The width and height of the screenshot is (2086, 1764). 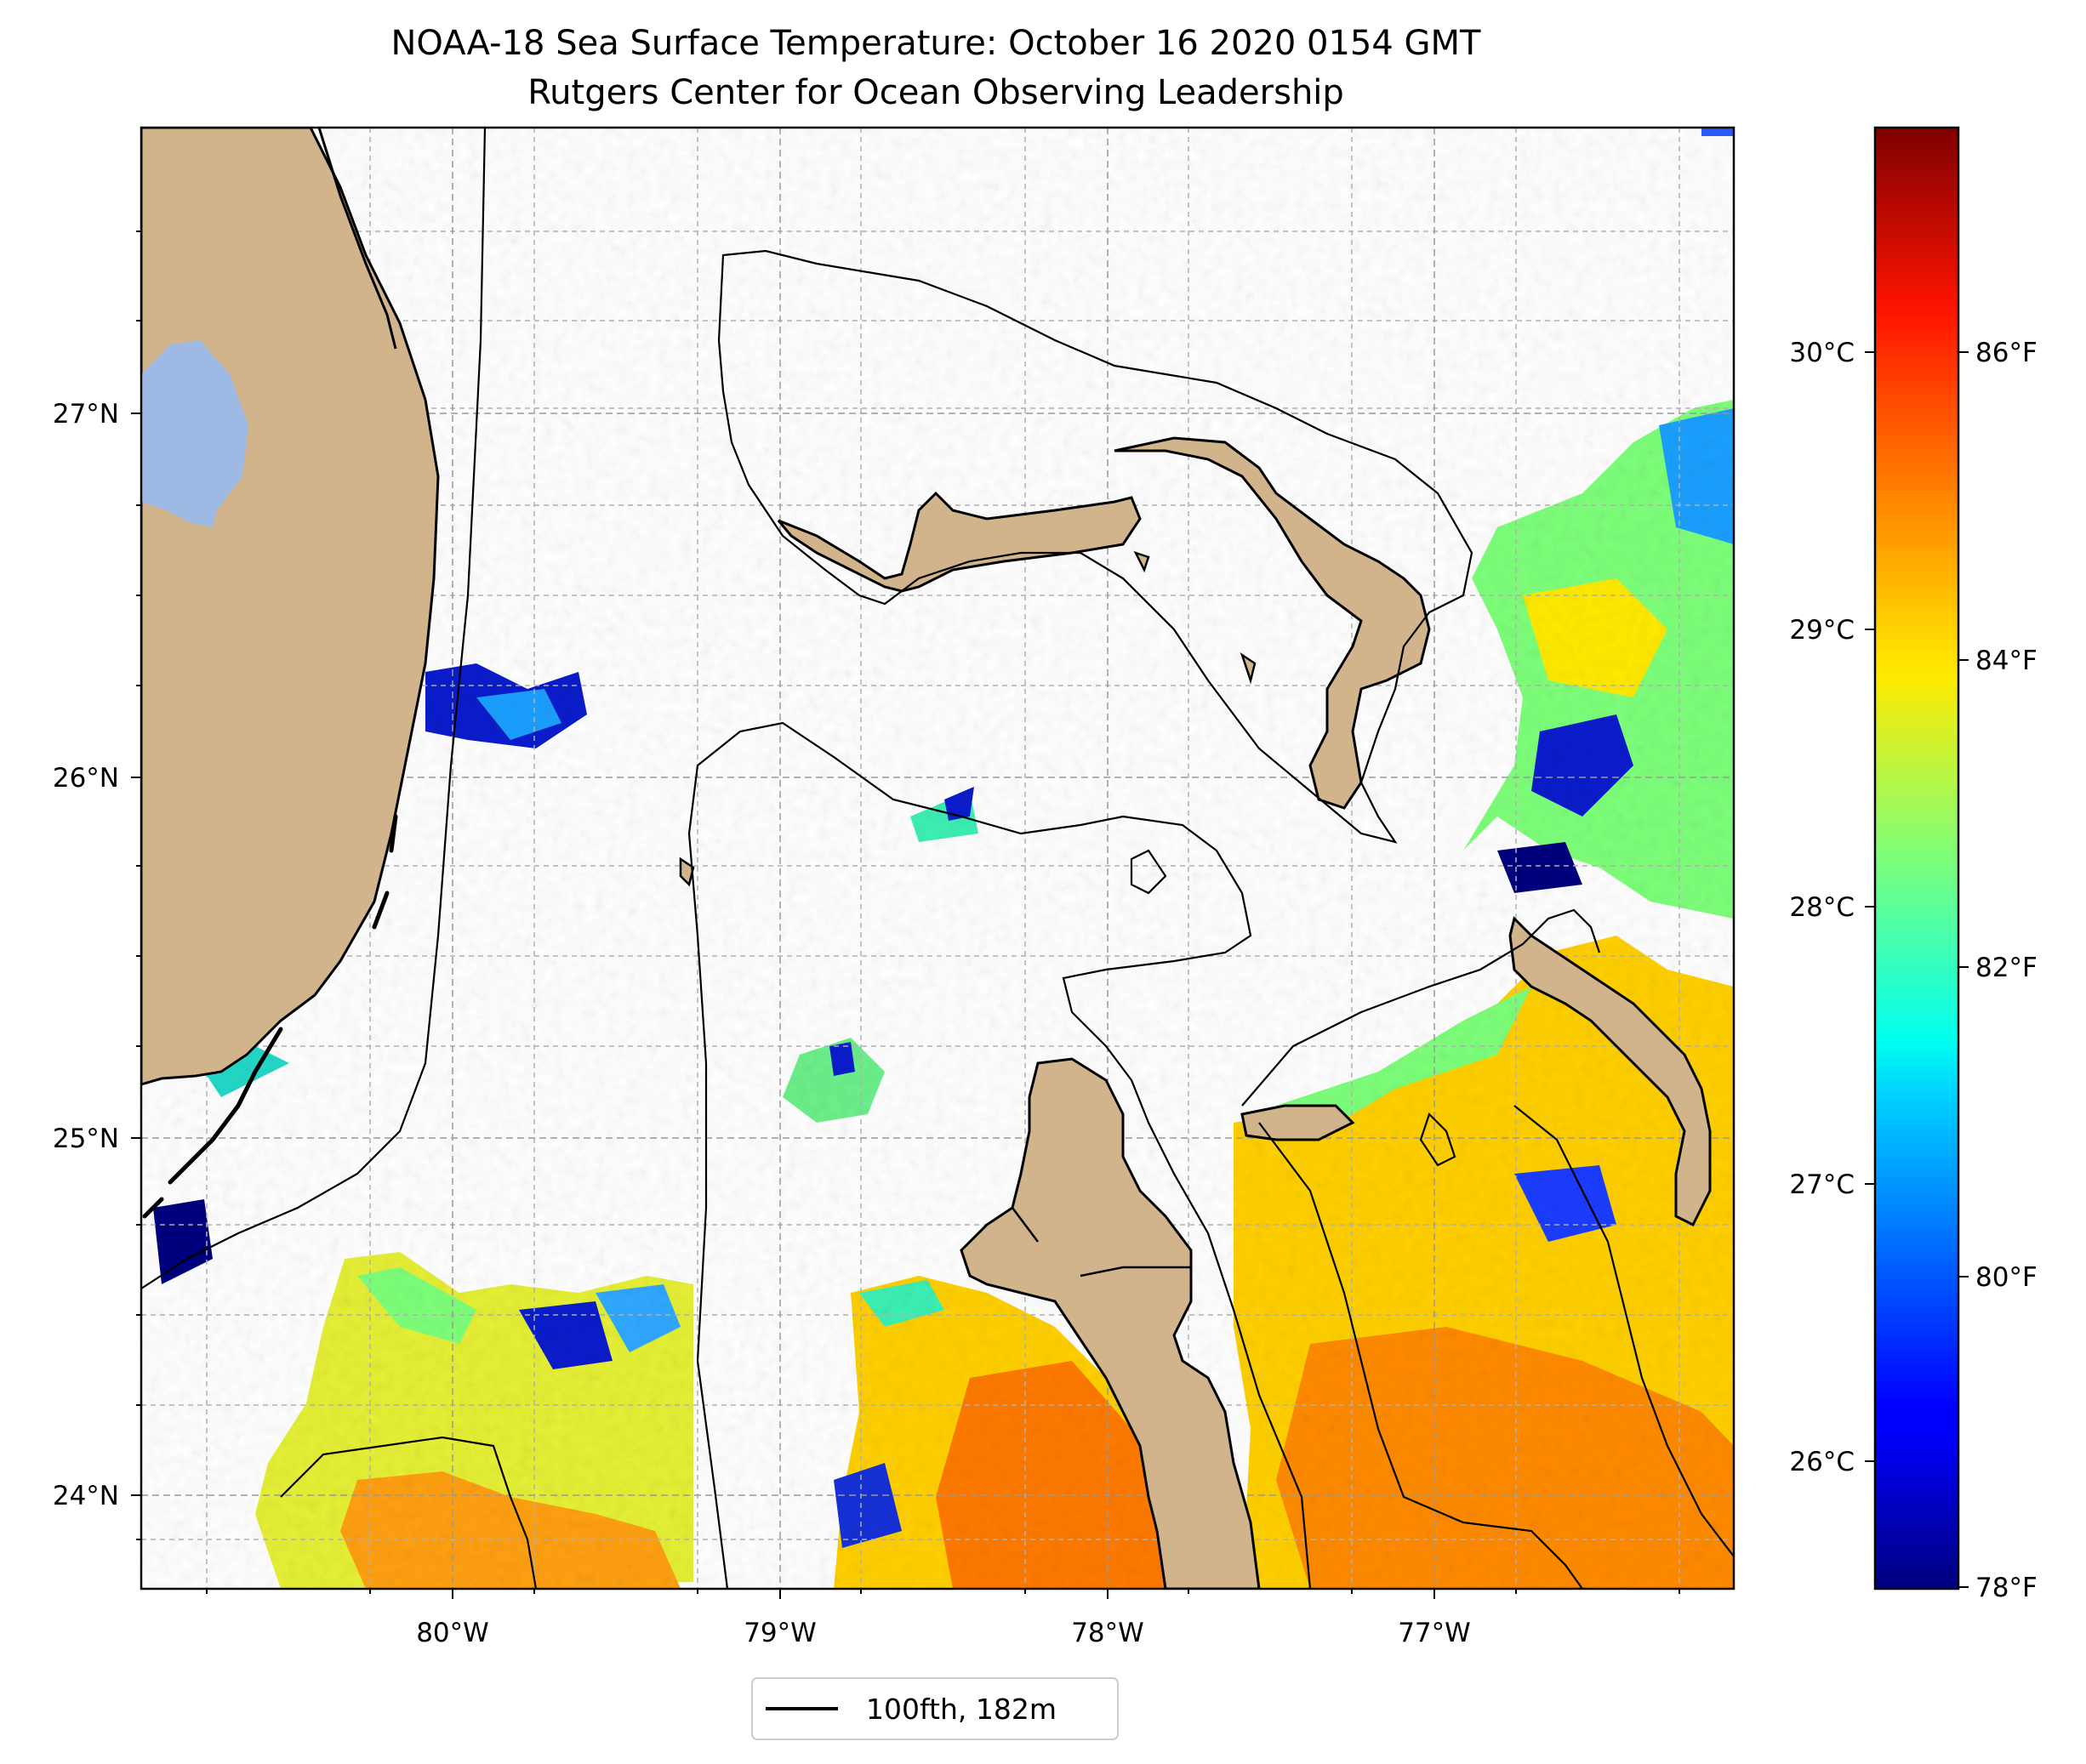 I want to click on lon-tick-labels: 80°W 79°W 78°W 77°W, so click(x=944, y=1633).